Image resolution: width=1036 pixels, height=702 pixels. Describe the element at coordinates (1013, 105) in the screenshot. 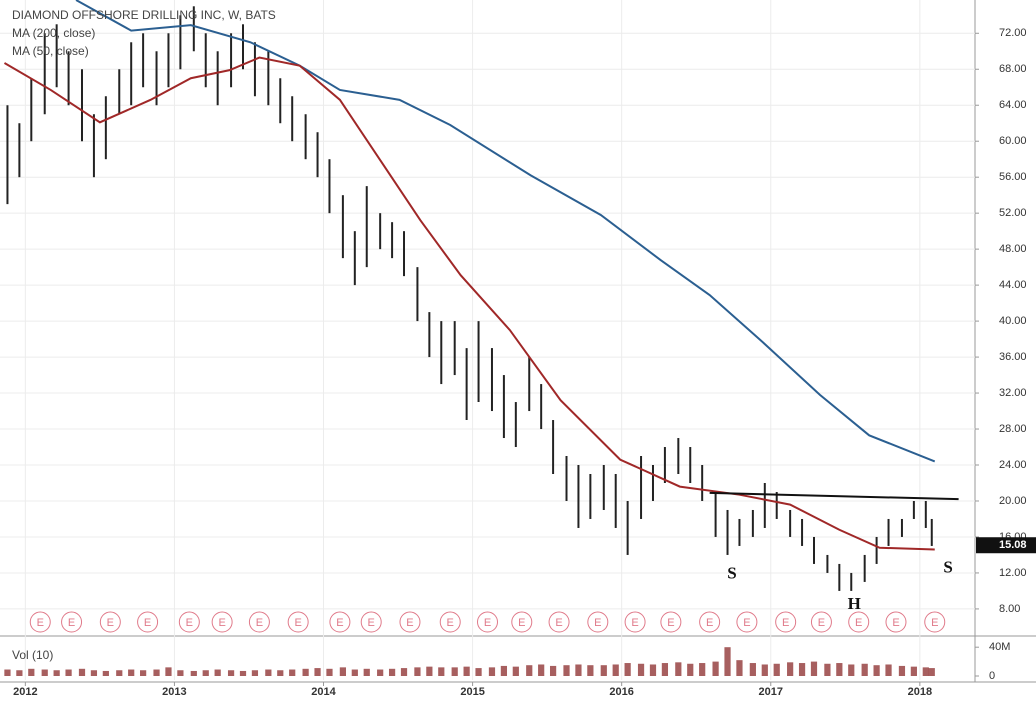

I see `y-tick-label: 64.00` at that location.